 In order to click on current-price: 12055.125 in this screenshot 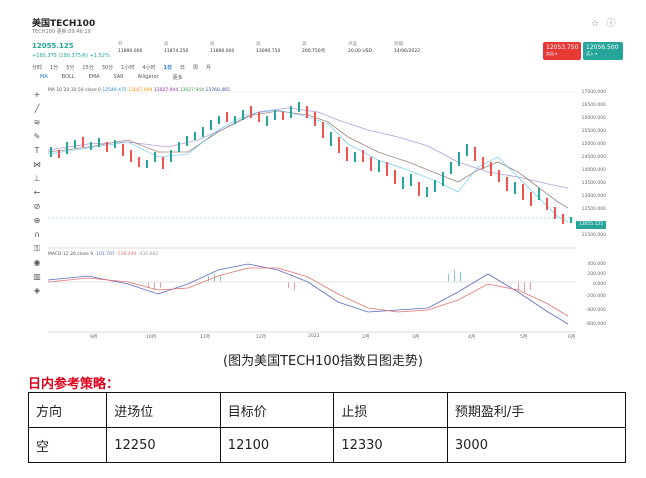, I will do `click(53, 46)`.